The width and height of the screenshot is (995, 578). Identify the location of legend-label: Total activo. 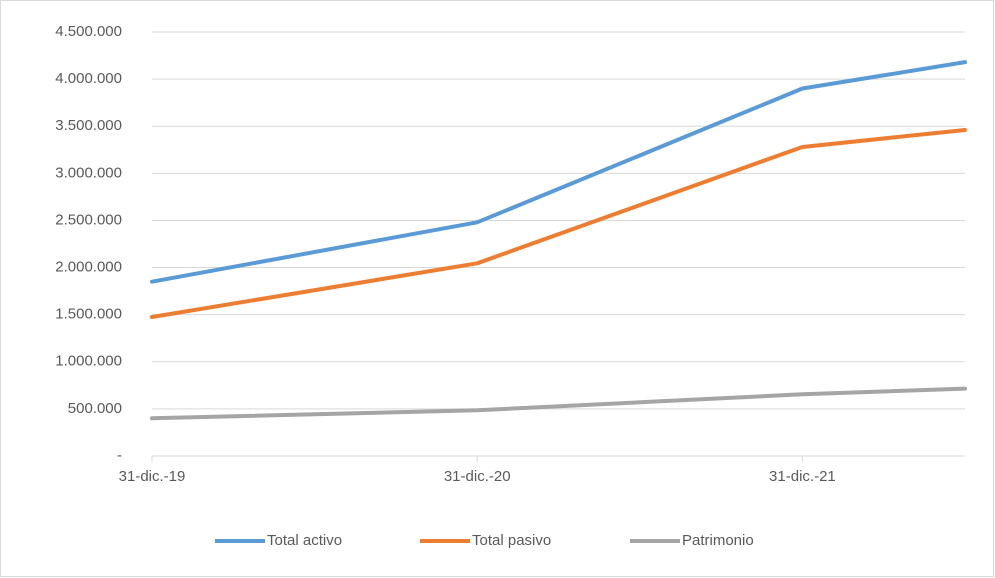
(304, 540).